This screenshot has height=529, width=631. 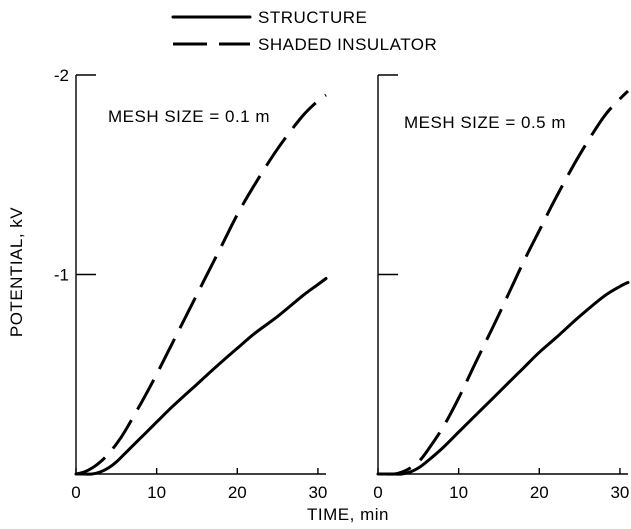 I want to click on x-axis-title: TIME, min, so click(x=348, y=514).